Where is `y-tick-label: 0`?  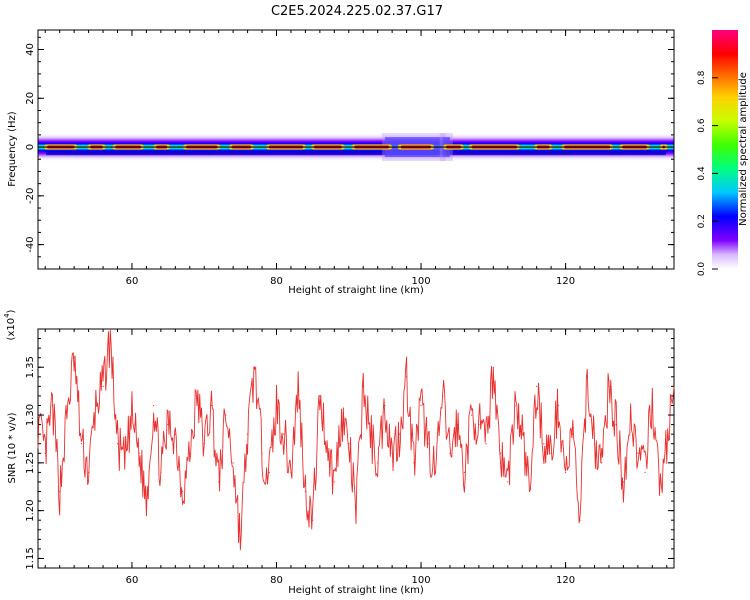 y-tick-label: 0 is located at coordinates (30, 147).